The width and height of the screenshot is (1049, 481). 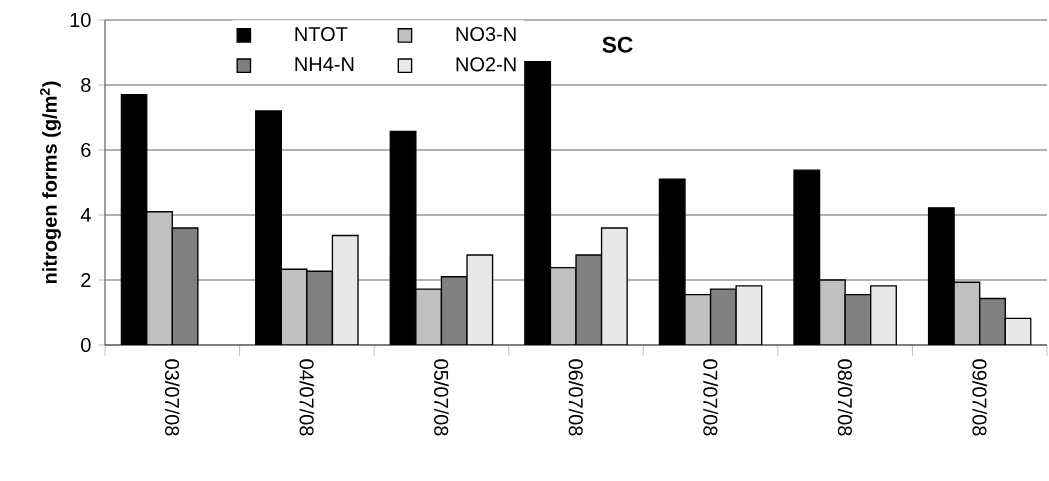 I want to click on x-tick-label: 03/07/08, so click(x=172, y=397).